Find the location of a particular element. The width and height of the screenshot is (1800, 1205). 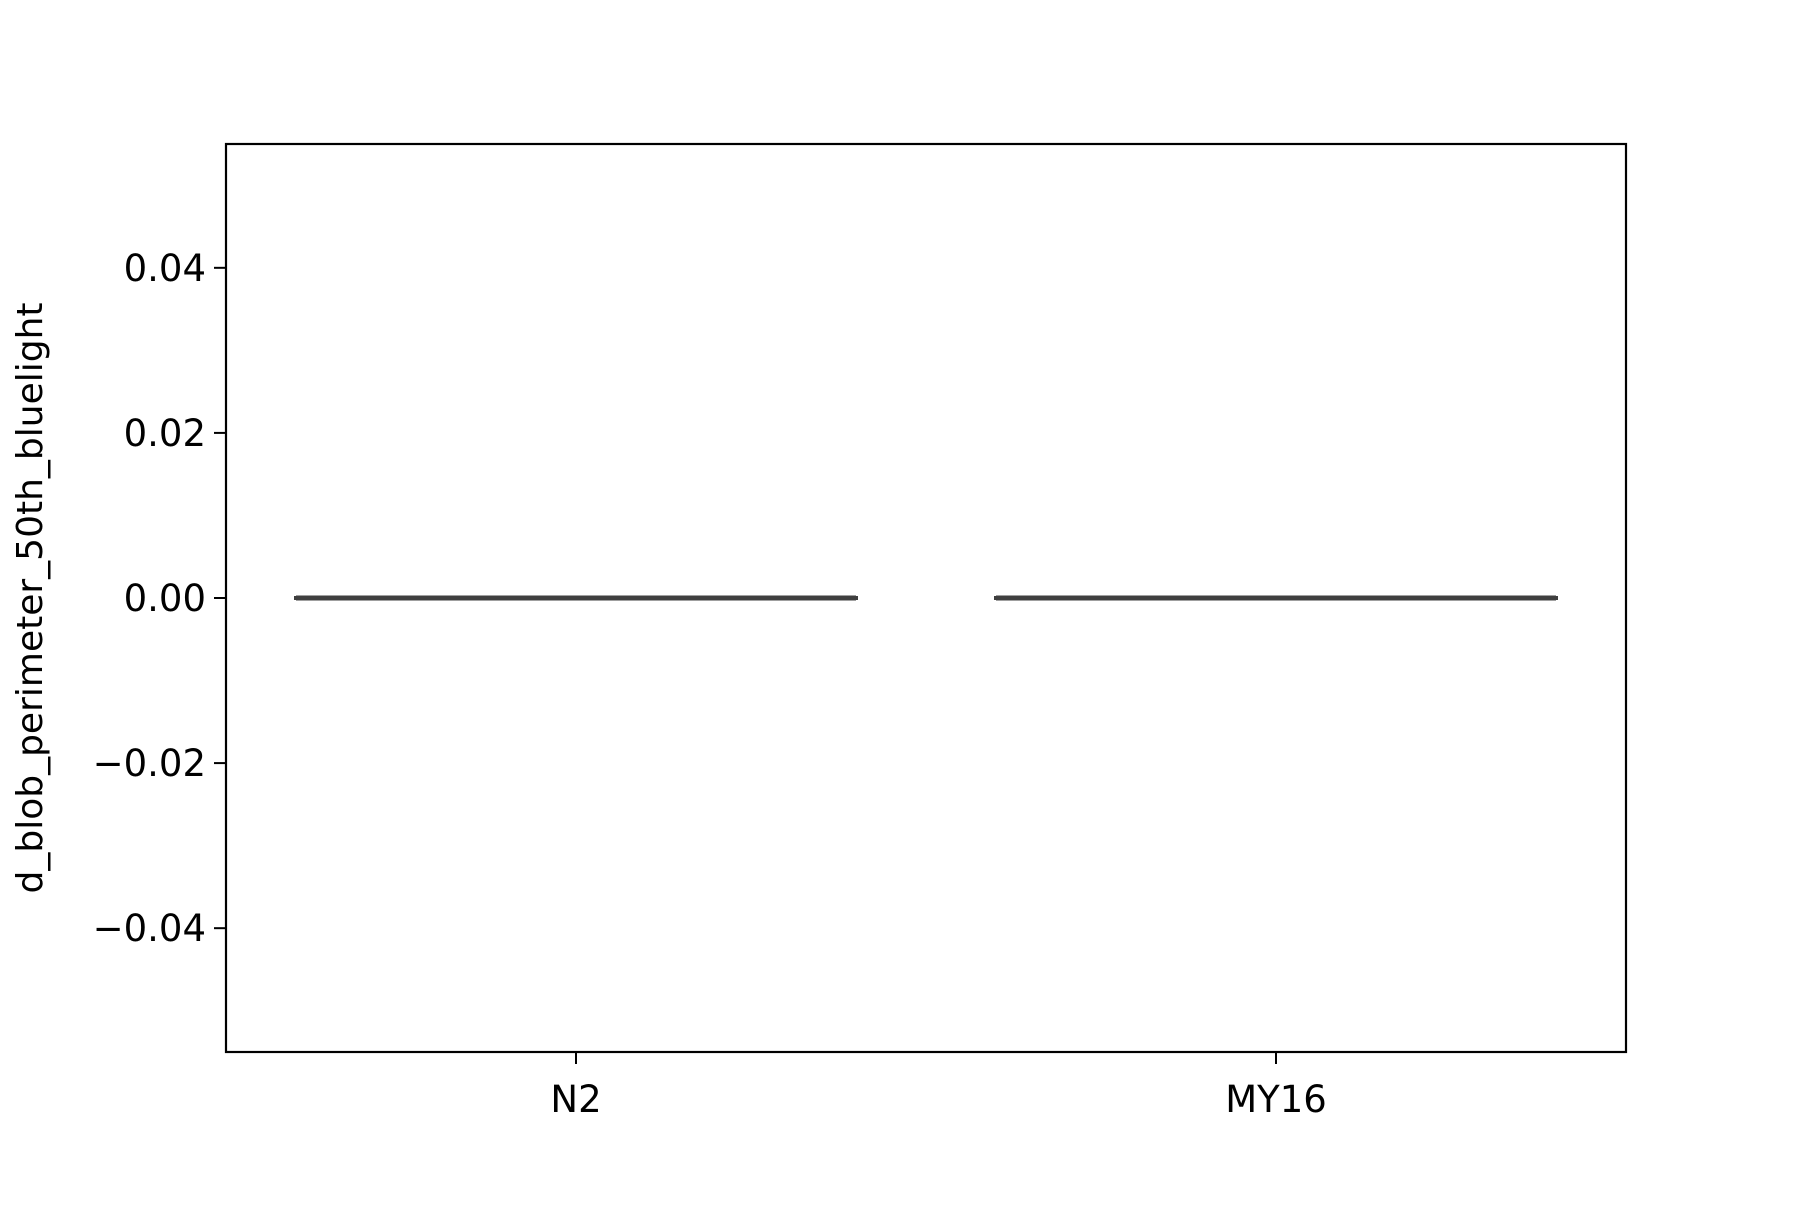

x-tick-label: MY16 is located at coordinates (1276, 1099).